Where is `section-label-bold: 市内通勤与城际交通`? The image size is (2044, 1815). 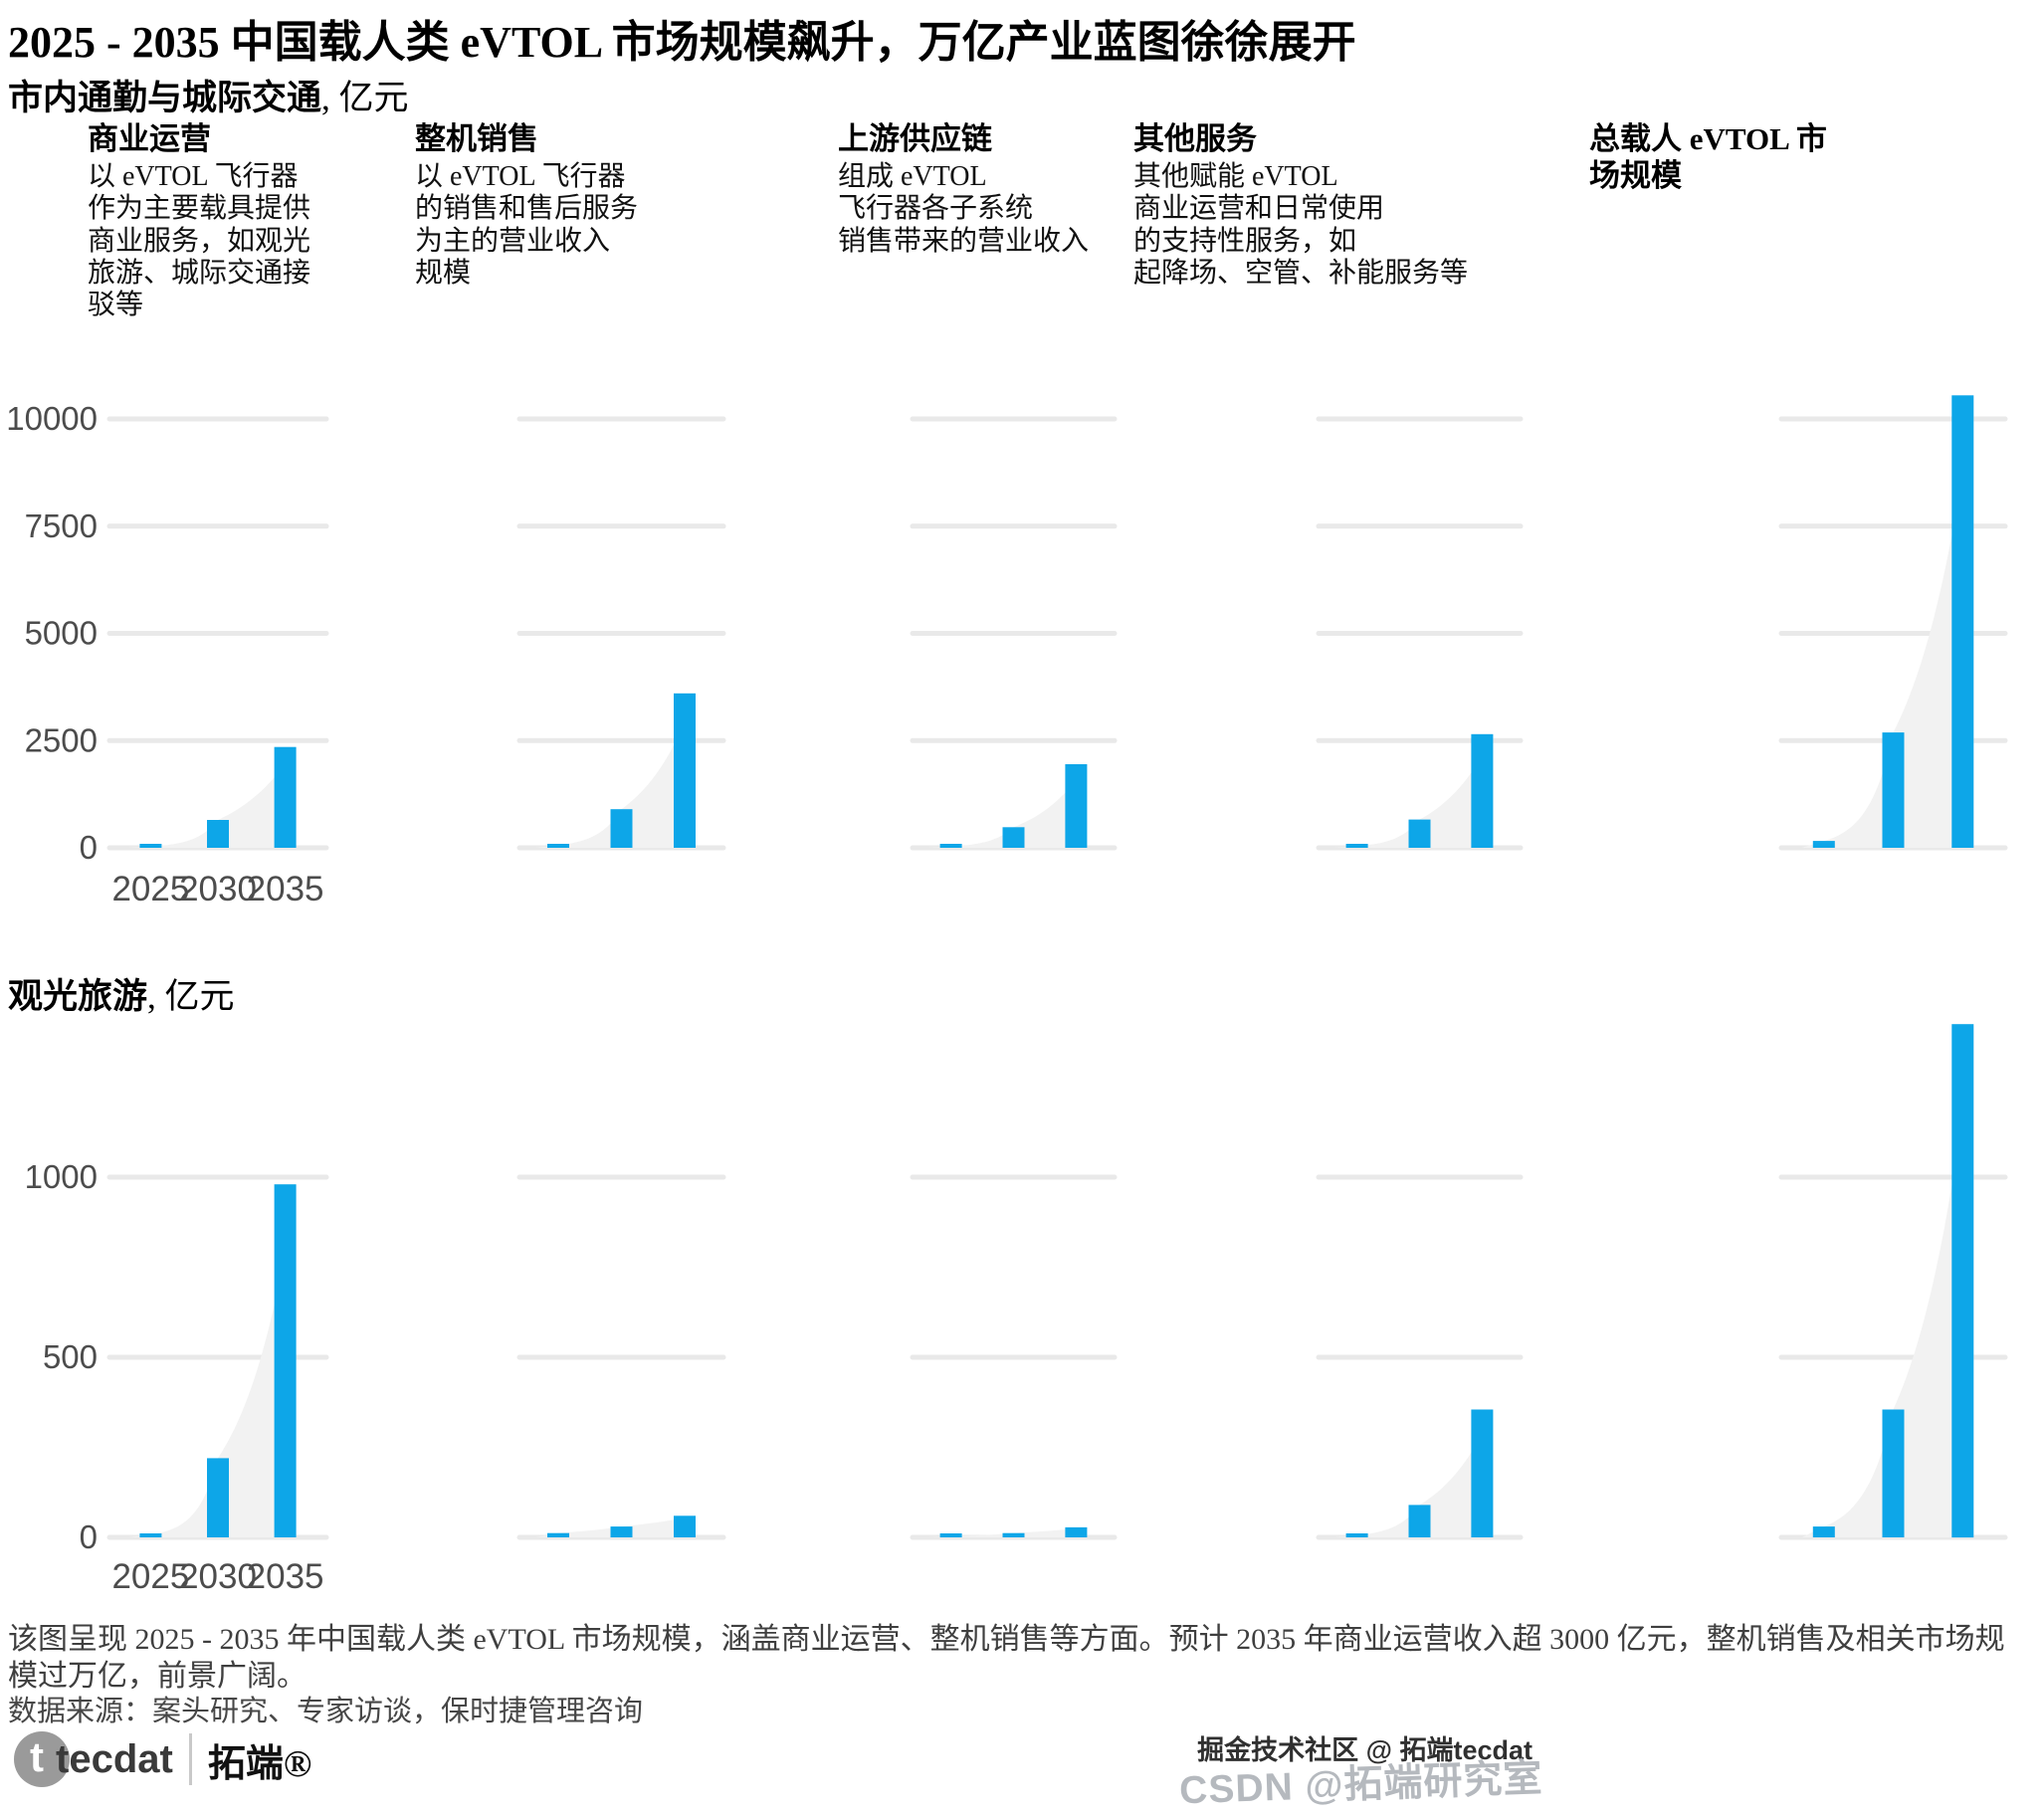 section-label-bold: 市内通勤与城际交通 is located at coordinates (165, 98).